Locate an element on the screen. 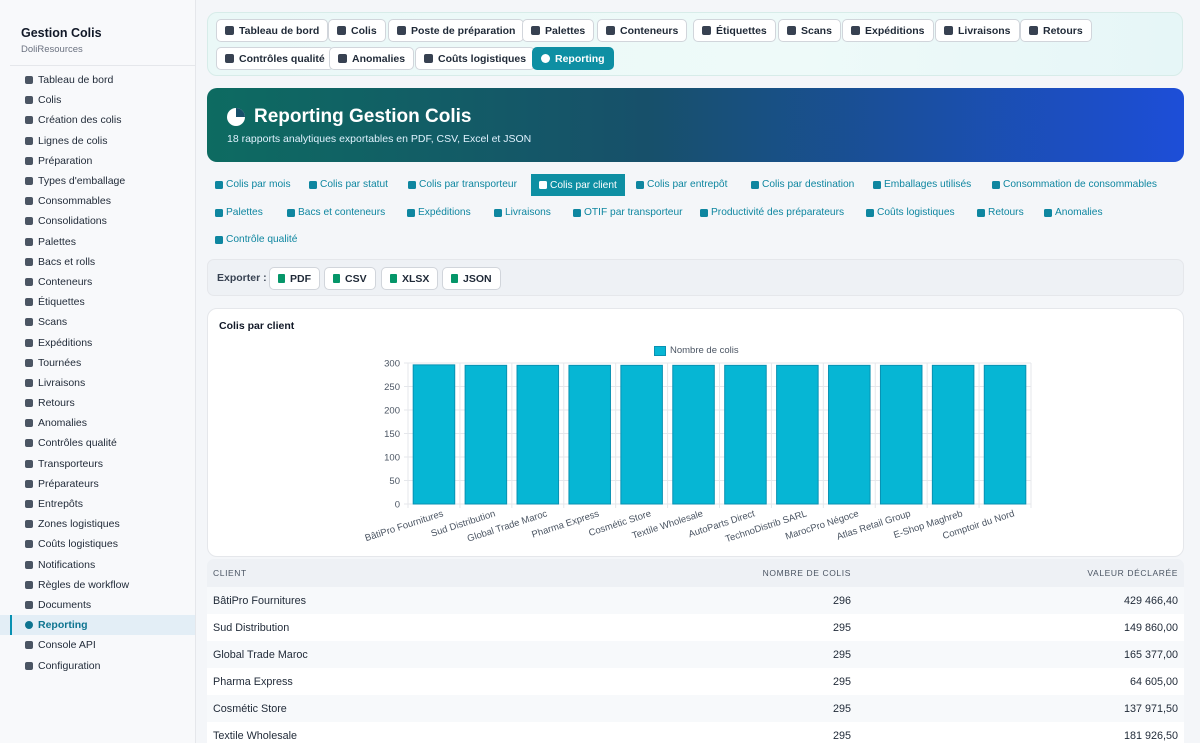  sidebar-item-tableau-de-bord: Tableau de bord is located at coordinates (97, 80).